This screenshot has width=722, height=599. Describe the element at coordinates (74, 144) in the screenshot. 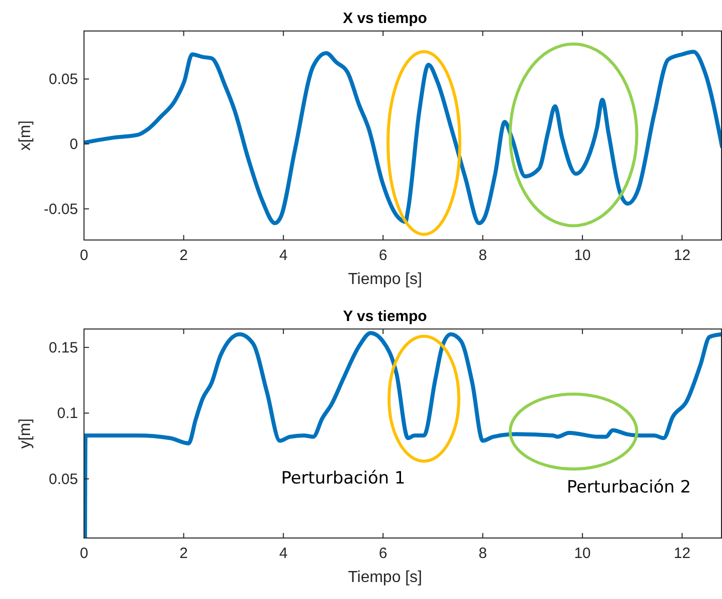

I see `y-tick-label: 0` at that location.